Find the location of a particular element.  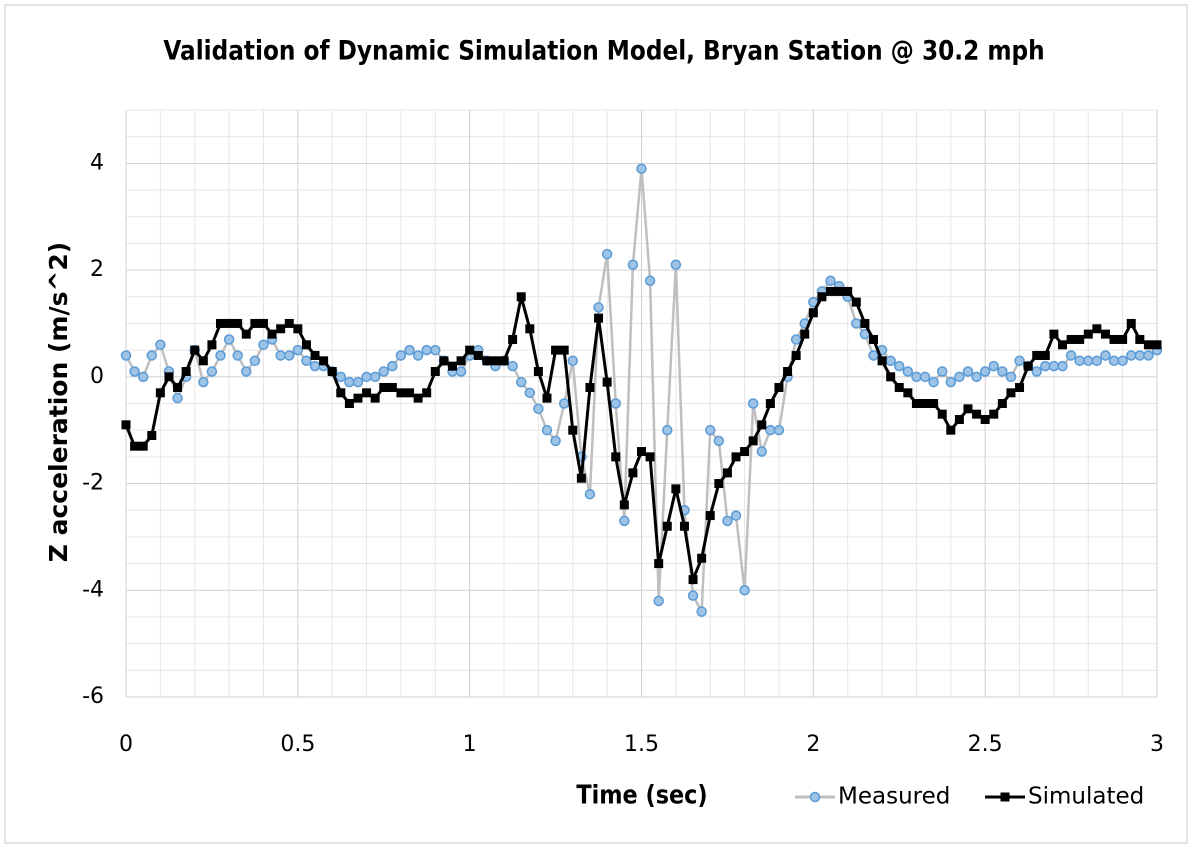

y-tick-label: -6 is located at coordinates (93, 696).